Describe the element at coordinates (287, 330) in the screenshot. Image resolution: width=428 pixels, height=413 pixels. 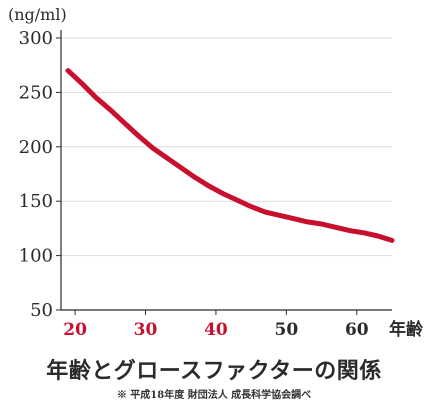
I see `x-tick-label-50: 50` at that location.